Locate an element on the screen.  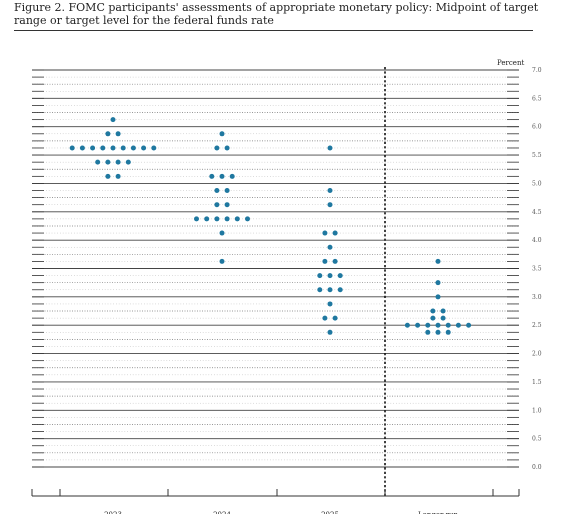
y-tick-label: 7.0 is located at coordinates (537, 70).